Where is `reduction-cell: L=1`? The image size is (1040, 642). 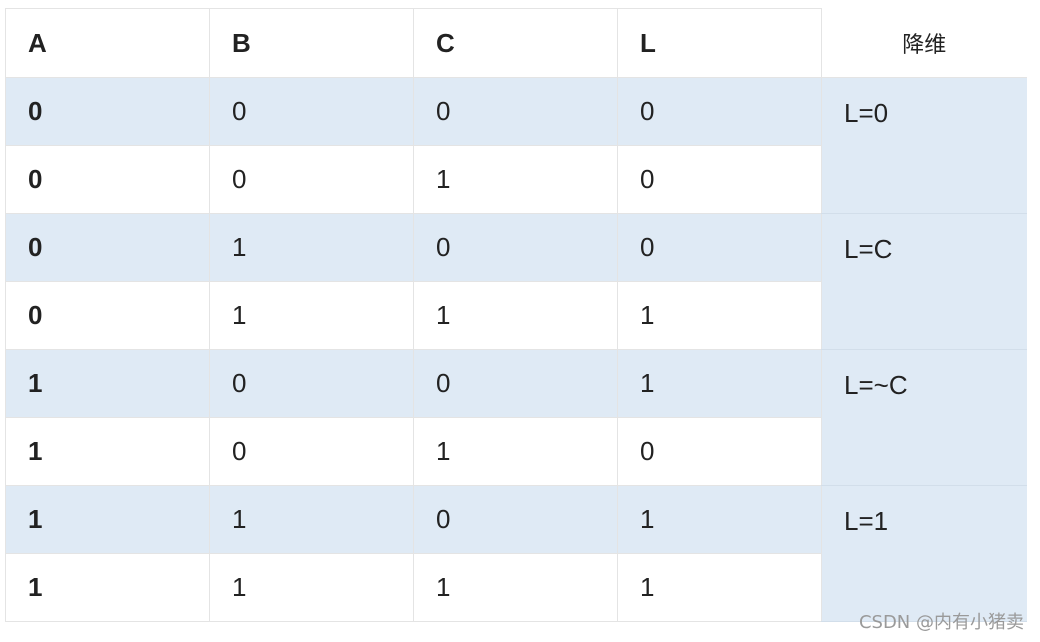 reduction-cell: L=1 is located at coordinates (924, 553).